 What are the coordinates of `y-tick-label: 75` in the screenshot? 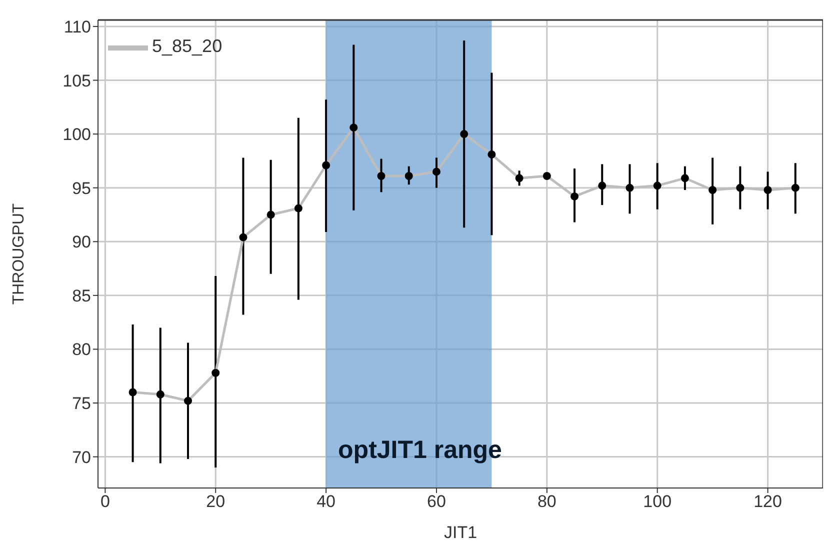 It's located at (81, 404).